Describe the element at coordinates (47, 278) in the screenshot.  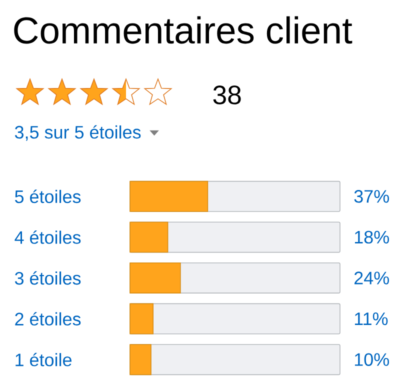
I see `y-tick-label: 3 étoiles` at that location.